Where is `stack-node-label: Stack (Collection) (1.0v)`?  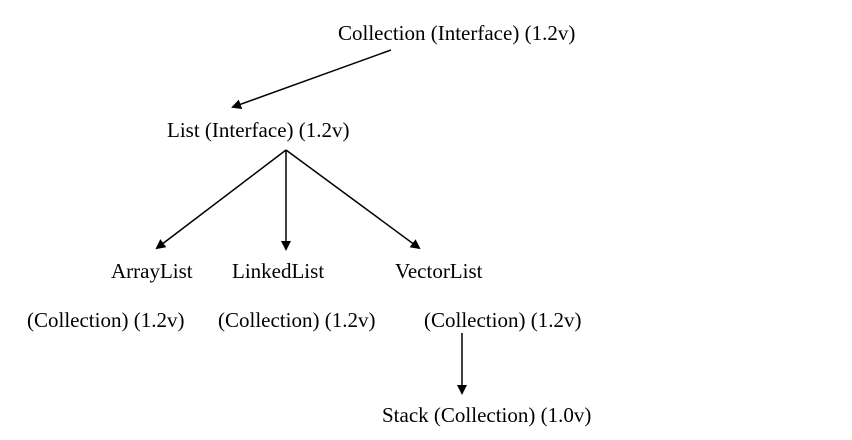 stack-node-label: Stack (Collection) (1.0v) is located at coordinates (487, 415).